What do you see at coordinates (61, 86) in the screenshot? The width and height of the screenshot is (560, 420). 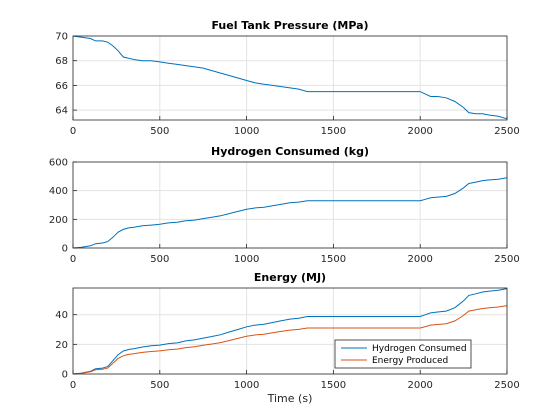 I see `y-tick-label: 66` at bounding box center [61, 86].